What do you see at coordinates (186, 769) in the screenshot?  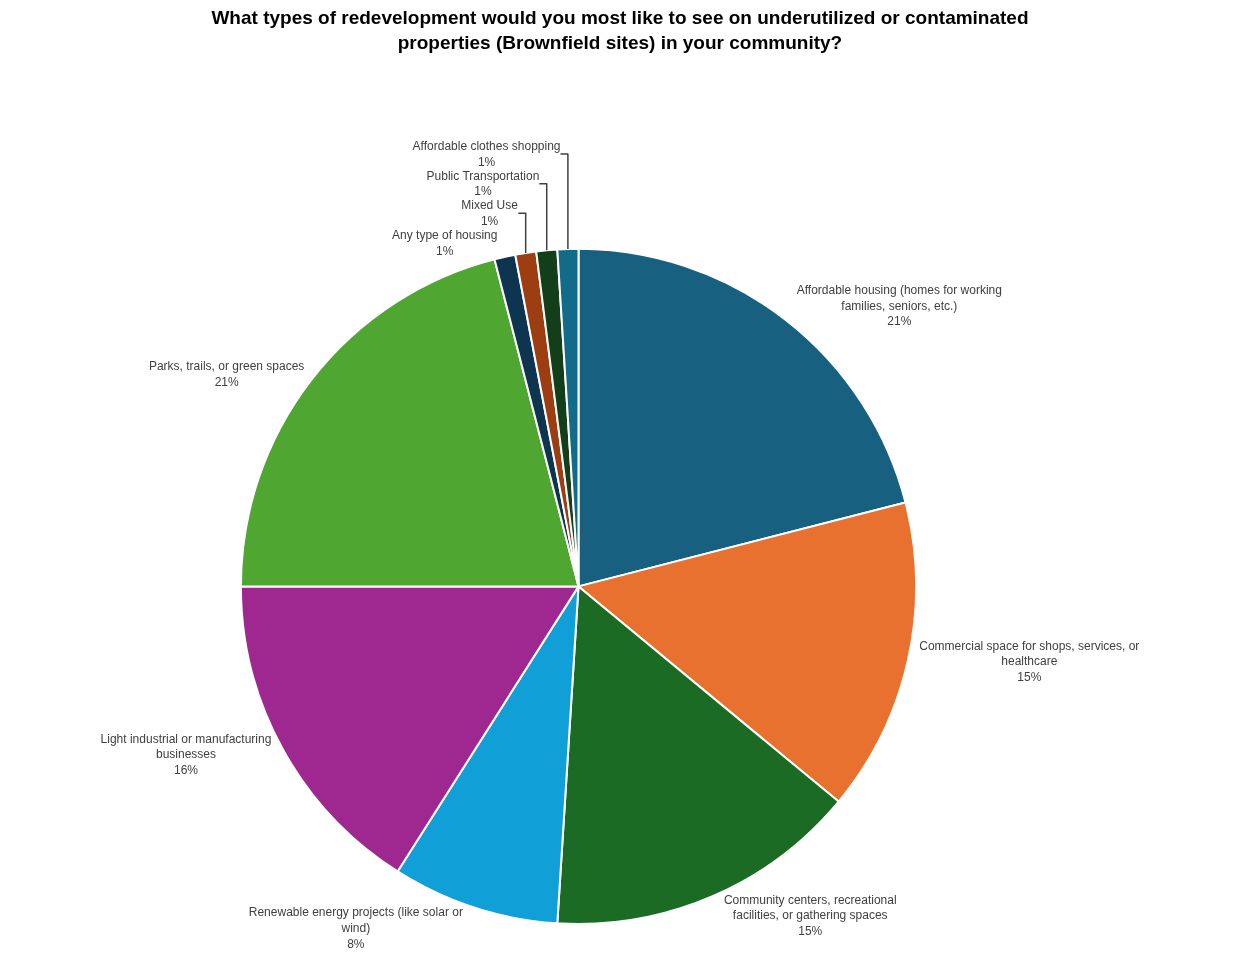 I see `data-label: 16%` at bounding box center [186, 769].